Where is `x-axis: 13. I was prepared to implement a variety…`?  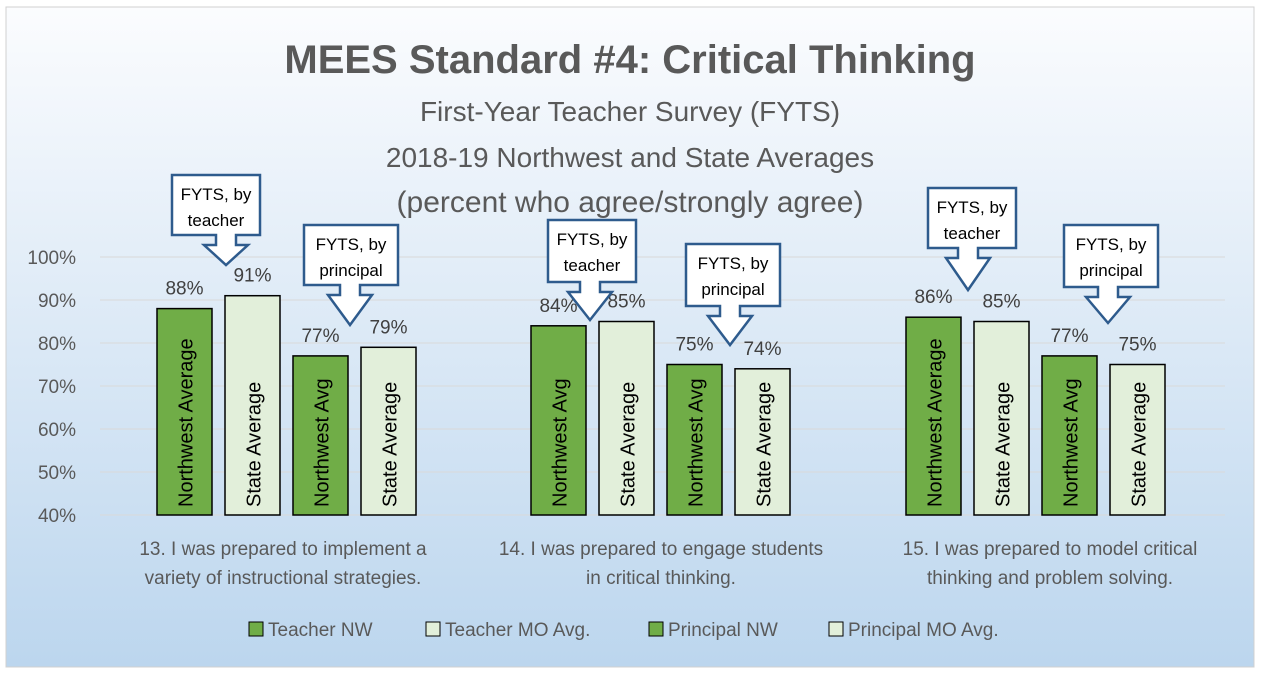
x-axis: 13. I was prepared to implement a variety… is located at coordinates (668, 564).